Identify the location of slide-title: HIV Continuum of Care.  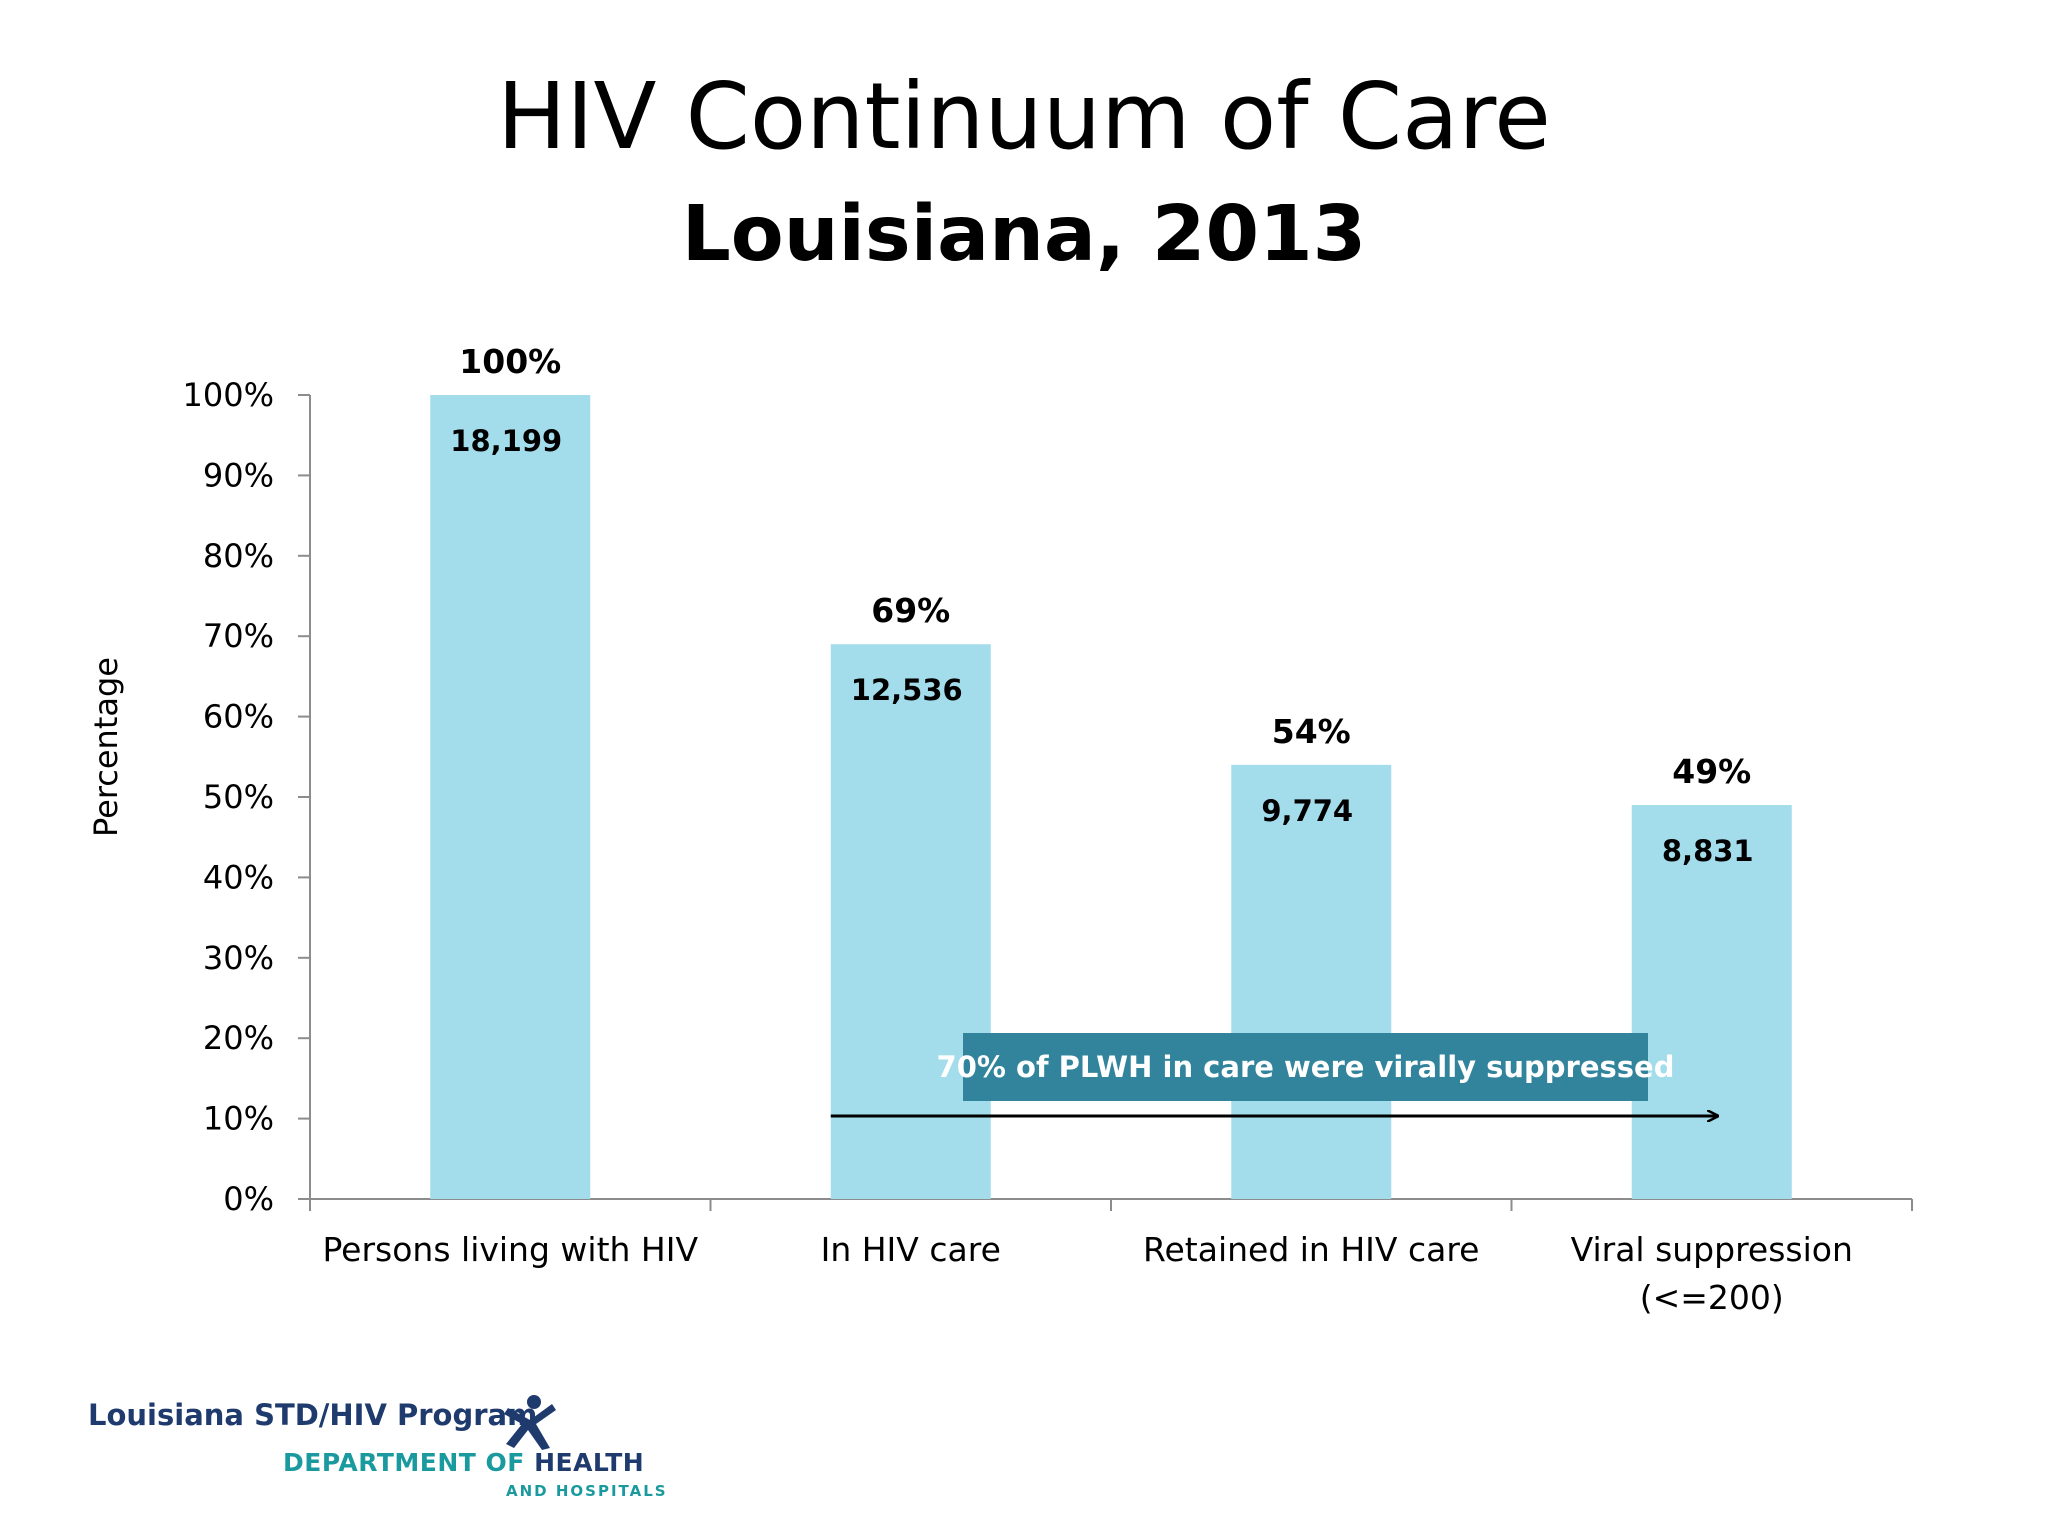
(1024, 116).